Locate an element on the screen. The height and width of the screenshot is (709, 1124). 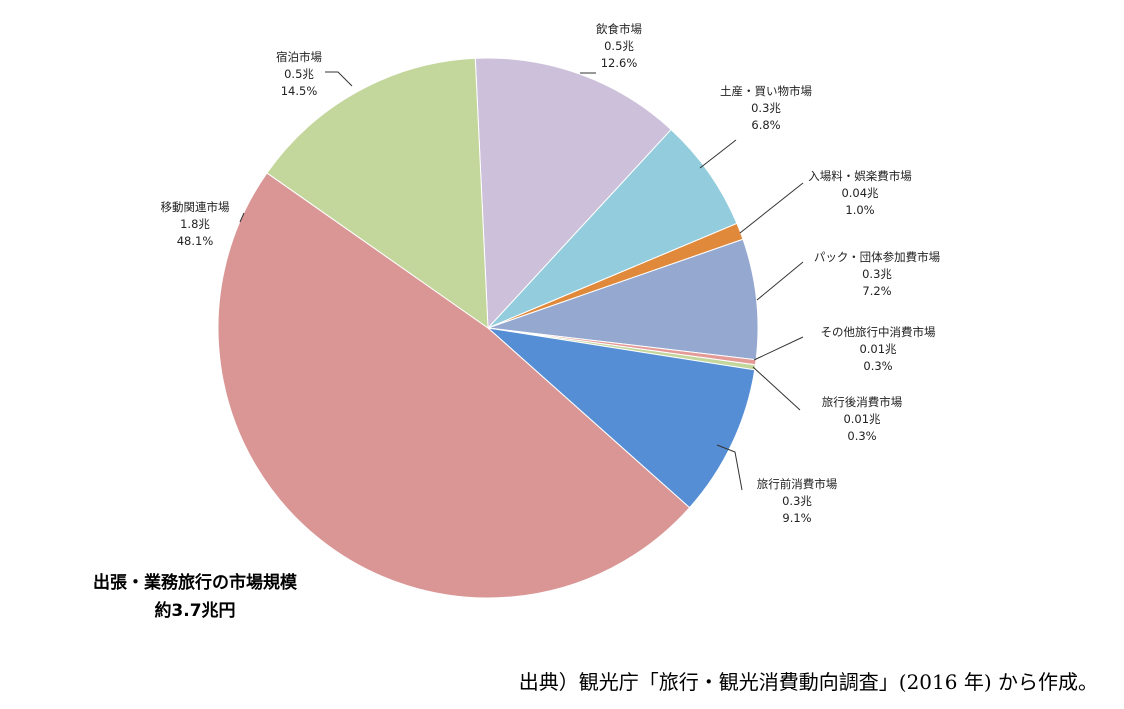
slice-percent-8: 48.1% is located at coordinates (195, 241).